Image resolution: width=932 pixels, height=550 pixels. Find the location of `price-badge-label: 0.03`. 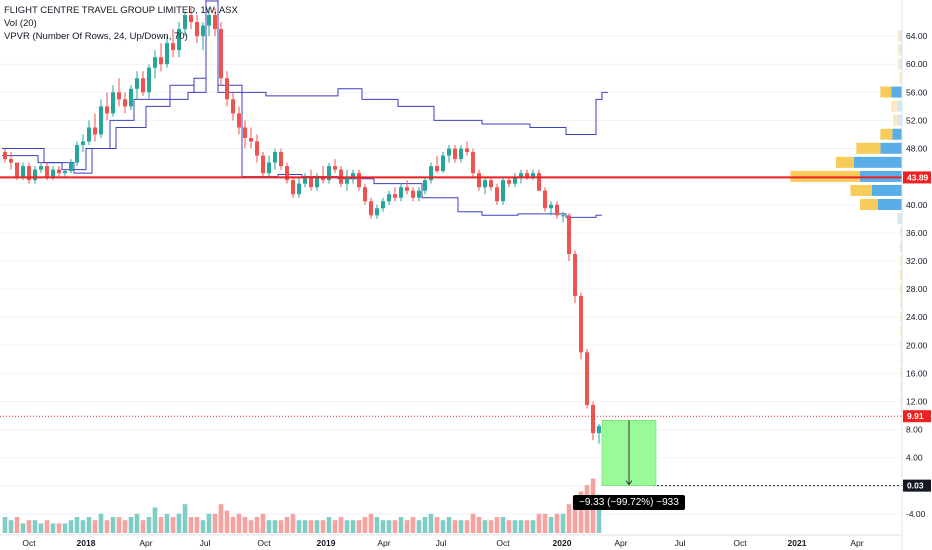

price-badge-label: 0.03 is located at coordinates (915, 486).